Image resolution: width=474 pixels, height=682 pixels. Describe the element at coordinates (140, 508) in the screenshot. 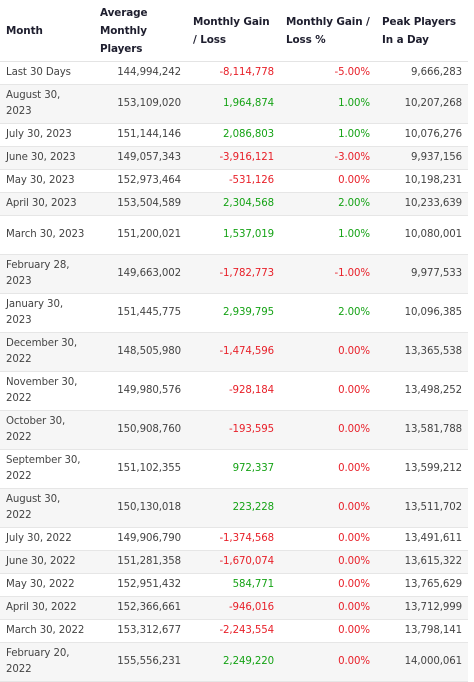

I see `average-players-cell: 150,130,018` at that location.